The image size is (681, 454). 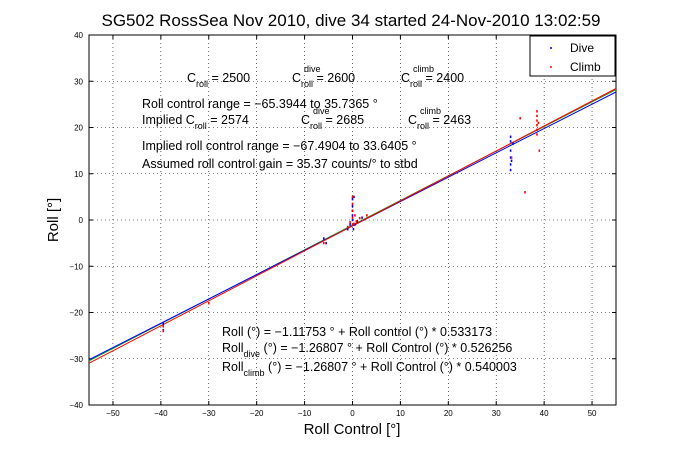 What do you see at coordinates (582, 48) in the screenshot?
I see `legend-label-dive: Dive` at bounding box center [582, 48].